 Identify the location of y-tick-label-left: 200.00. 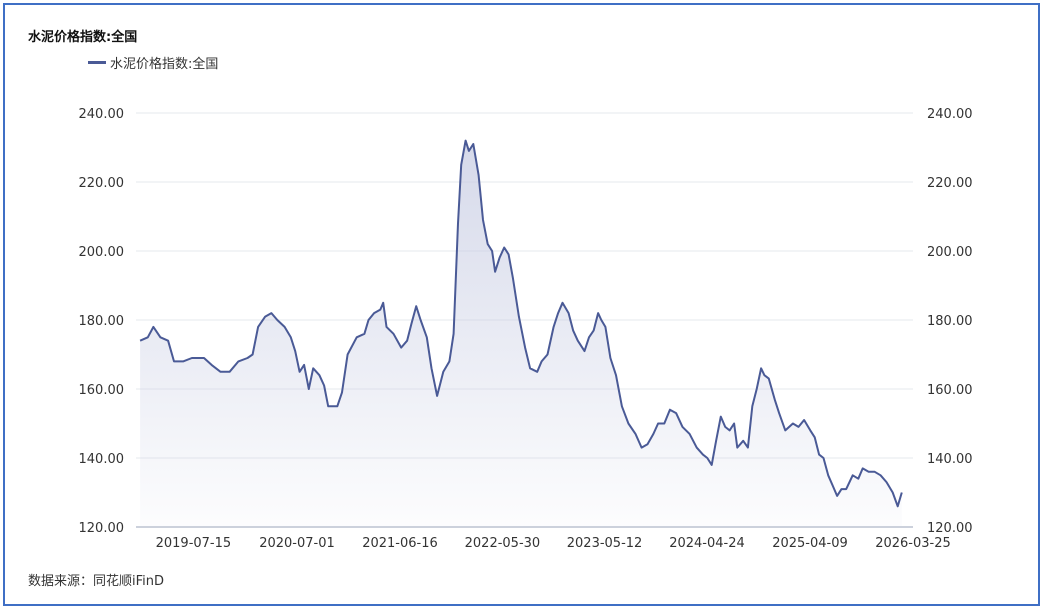
(102, 252).